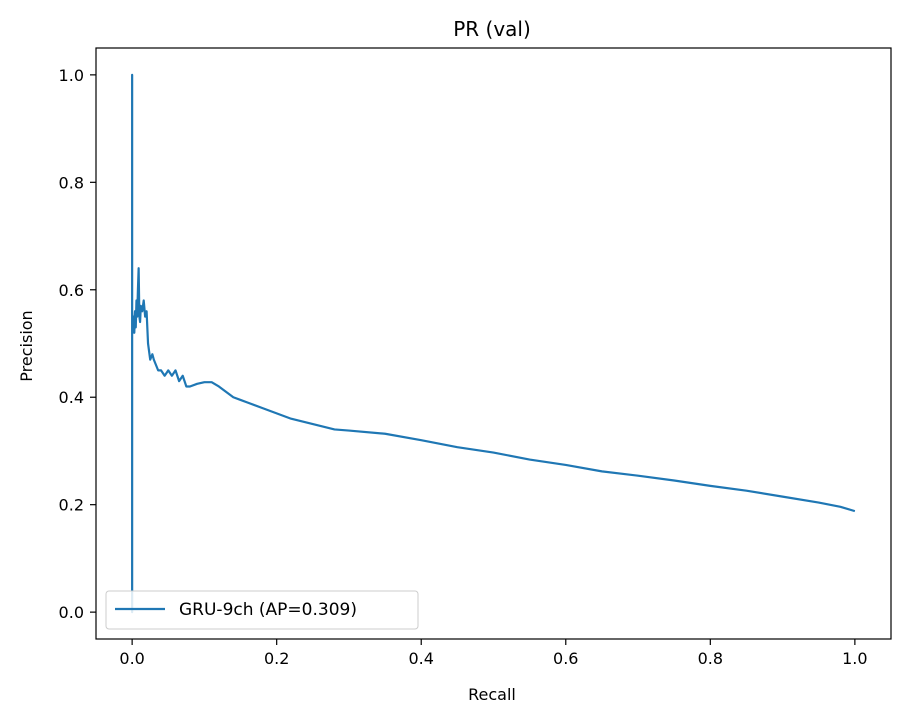 This screenshot has height=721, width=905. What do you see at coordinates (77, 344) in the screenshot?
I see `y-axis-ticks: 0.0 0.2 0.4 0.6 0.8 1.0` at bounding box center [77, 344].